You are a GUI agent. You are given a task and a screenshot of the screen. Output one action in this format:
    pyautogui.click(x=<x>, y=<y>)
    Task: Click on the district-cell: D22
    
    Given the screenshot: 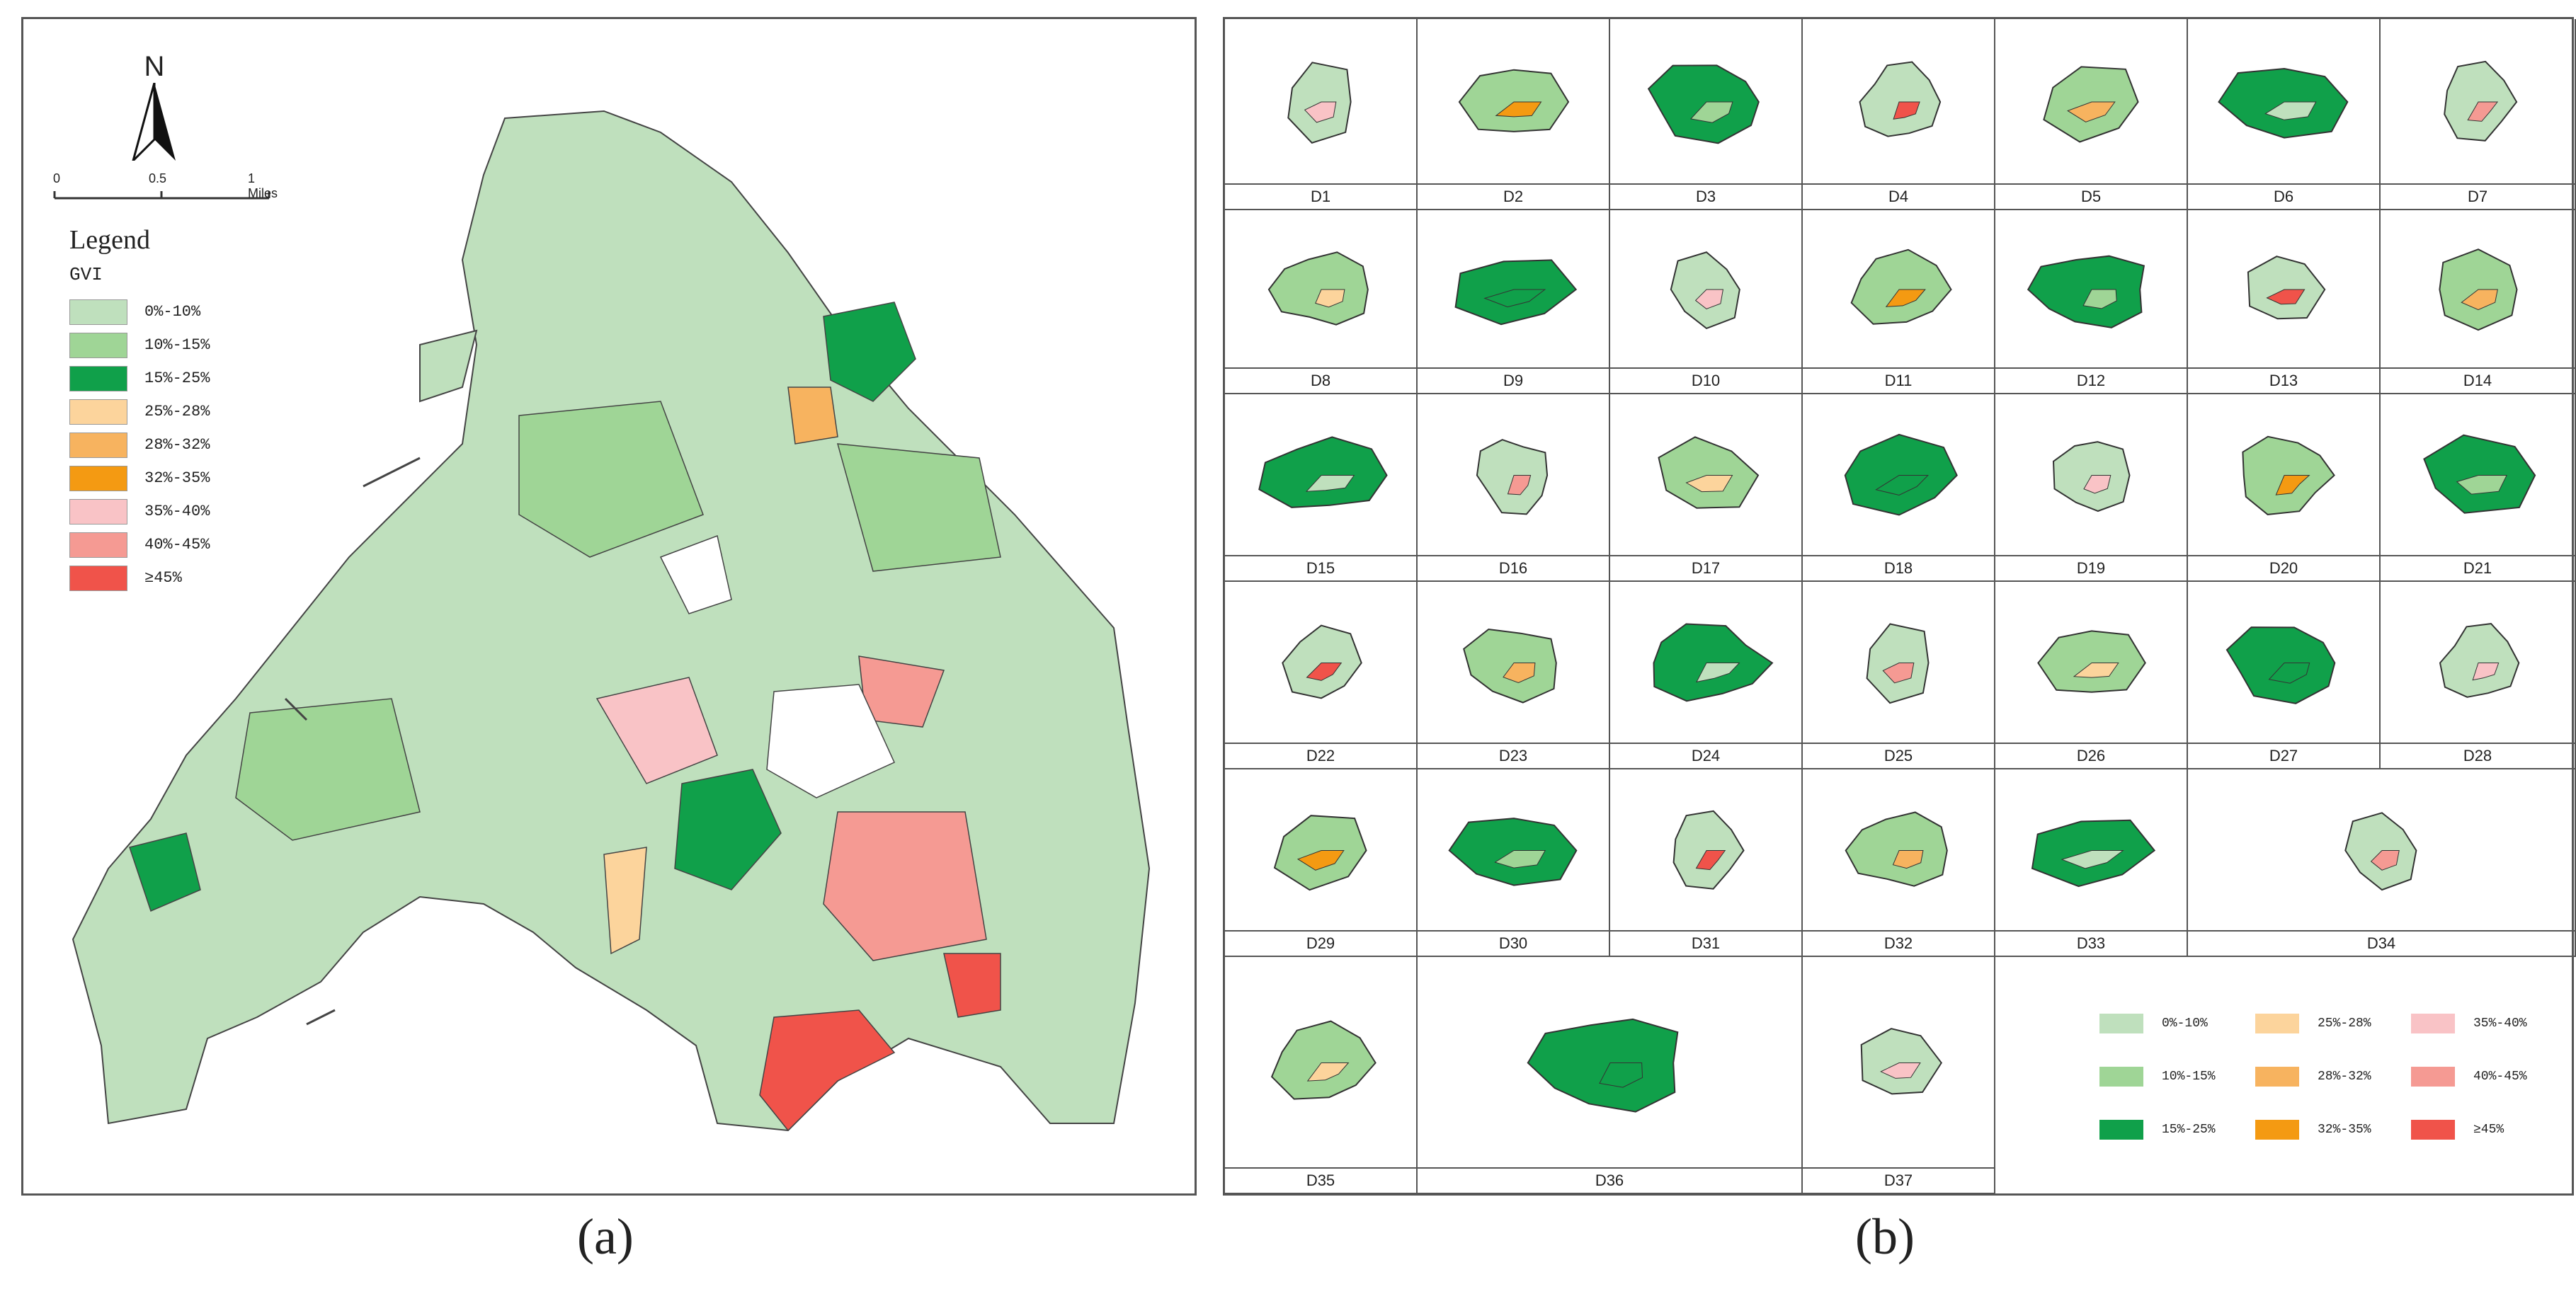 What is the action you would take?
    pyautogui.click(x=1322, y=675)
    